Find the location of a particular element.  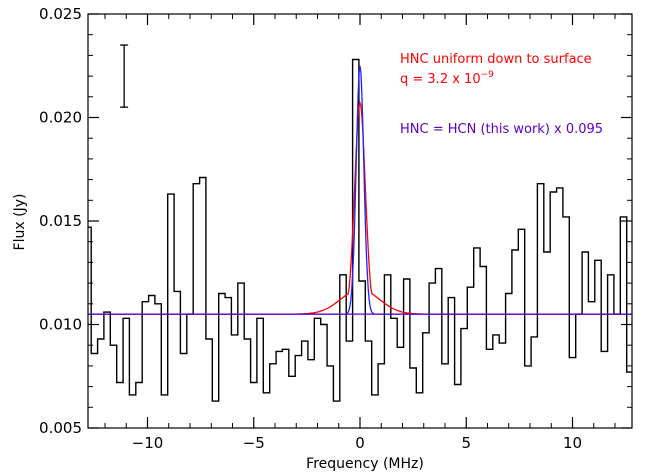

y-axis-label: Flux (Jy) is located at coordinates (20, 222).